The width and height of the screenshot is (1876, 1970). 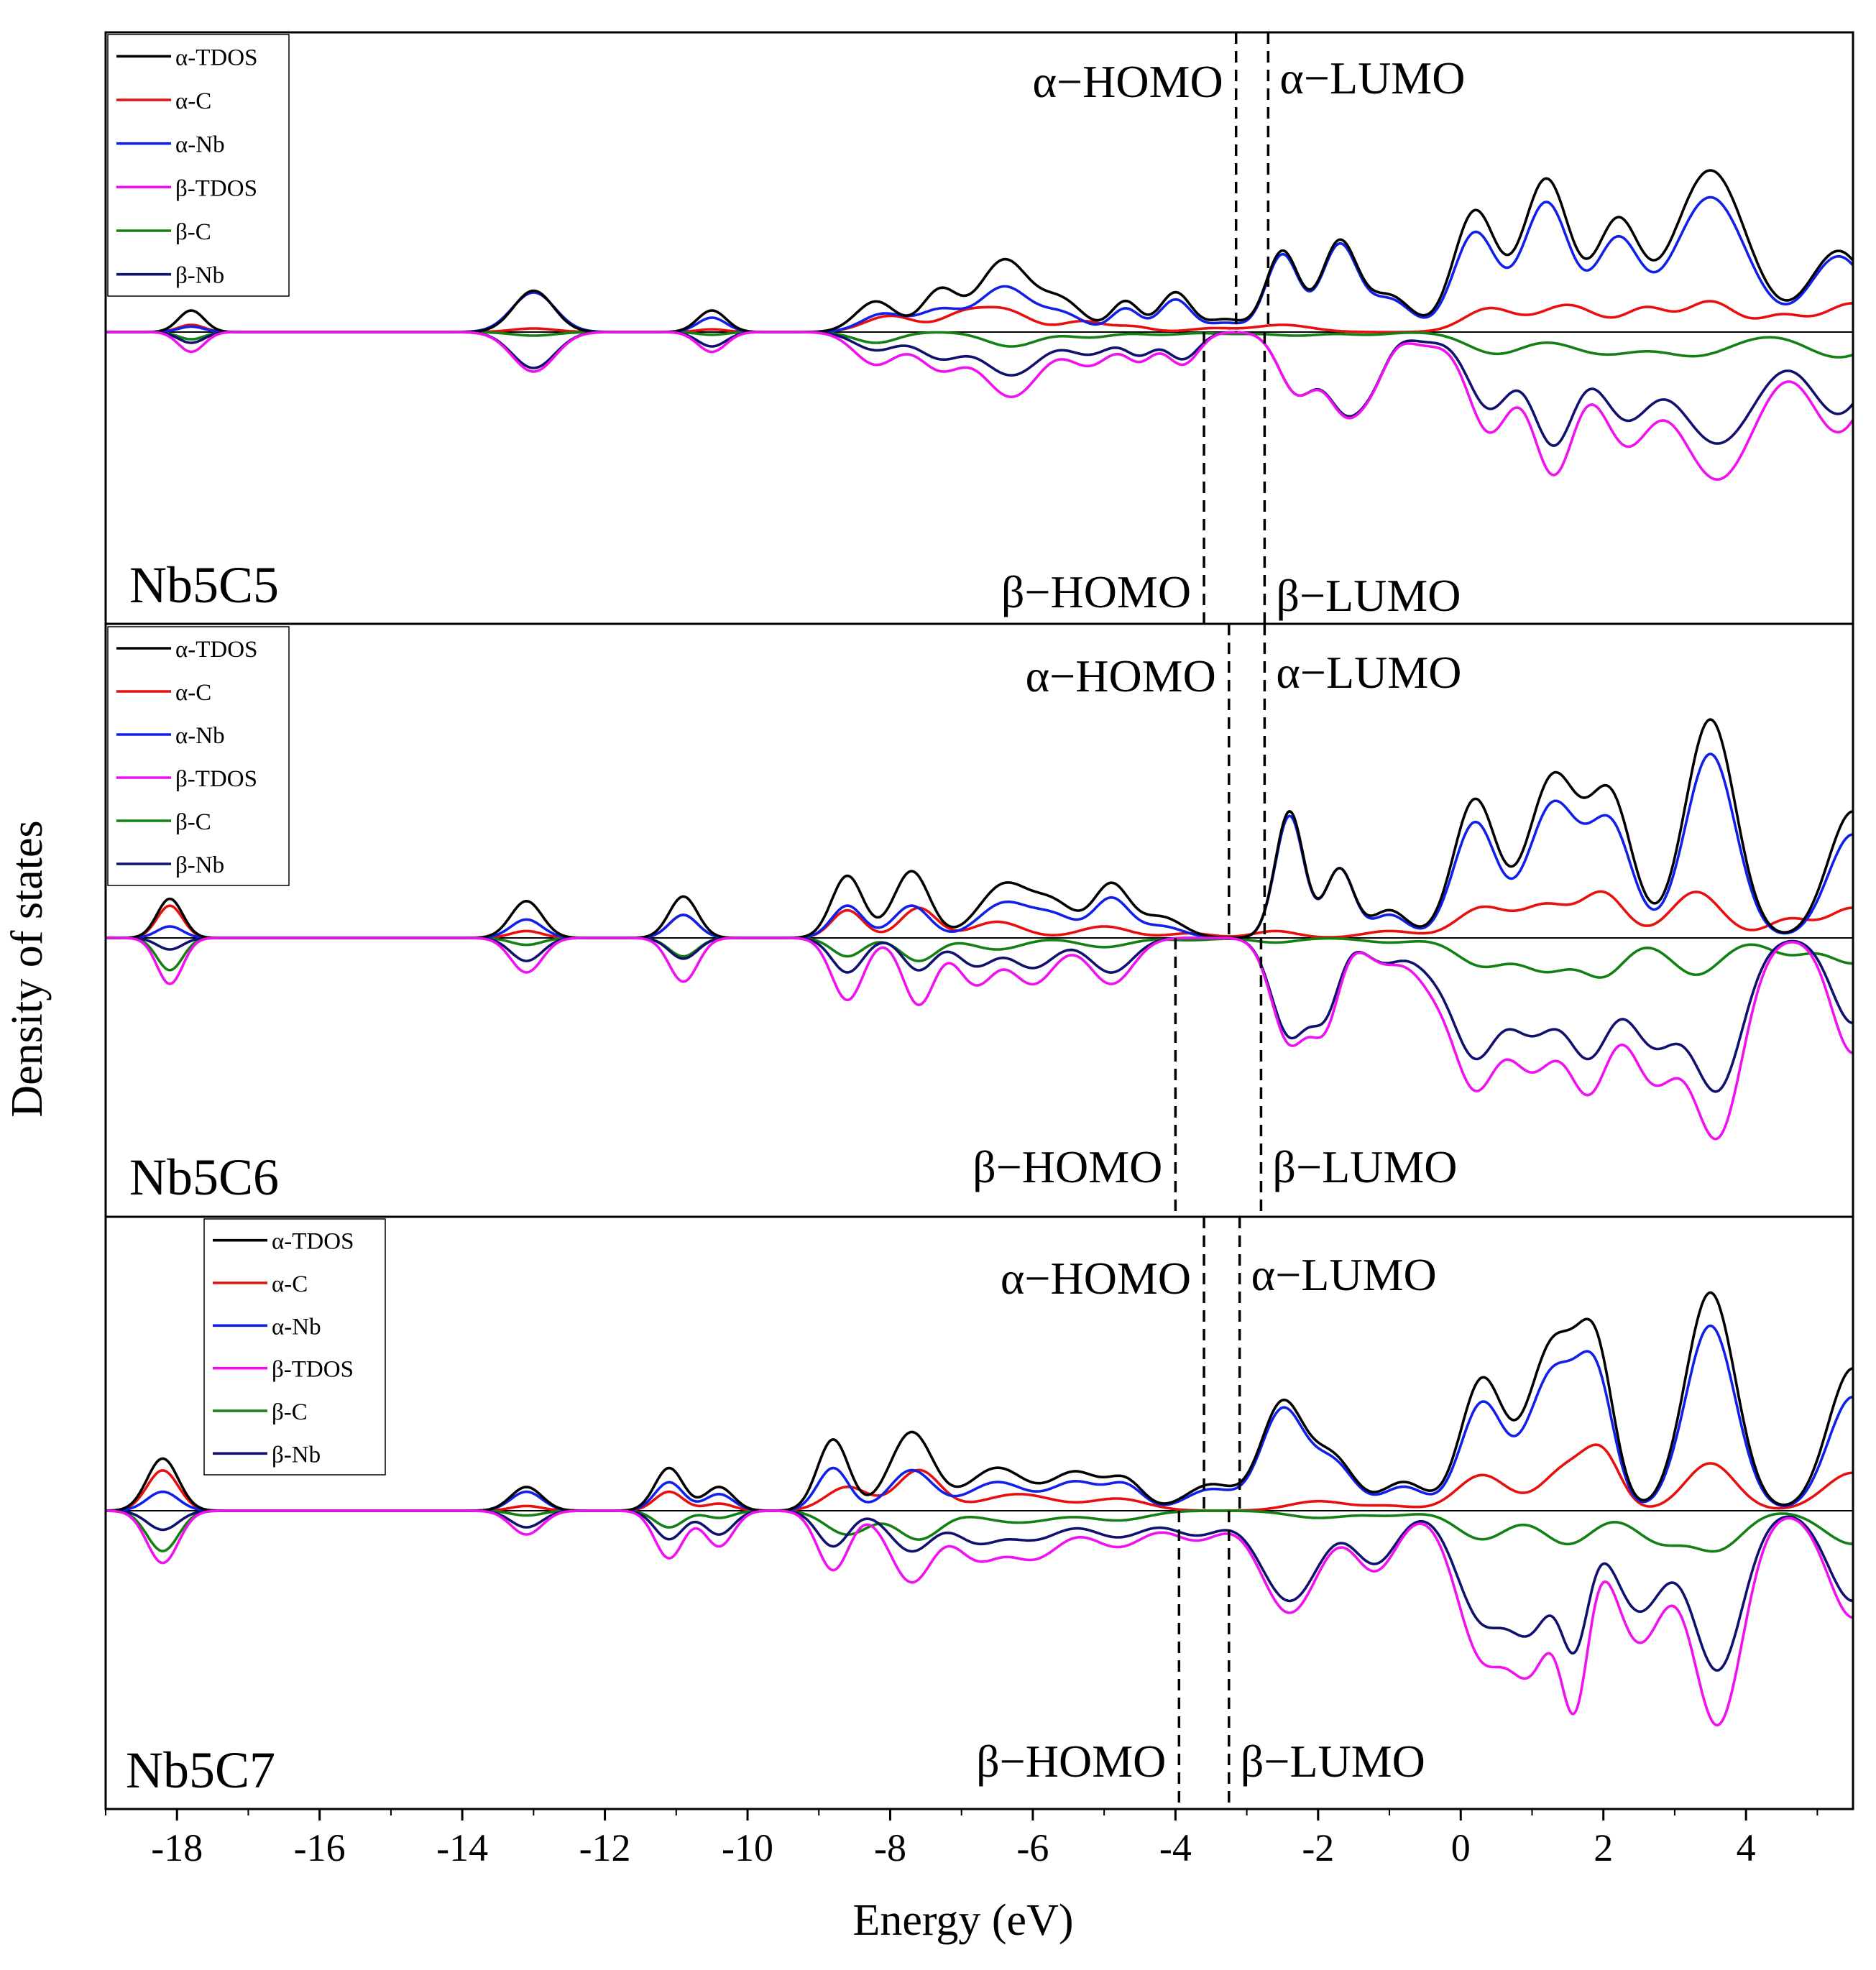 I want to click on structure-label: Nb5C6, so click(x=204, y=1177).